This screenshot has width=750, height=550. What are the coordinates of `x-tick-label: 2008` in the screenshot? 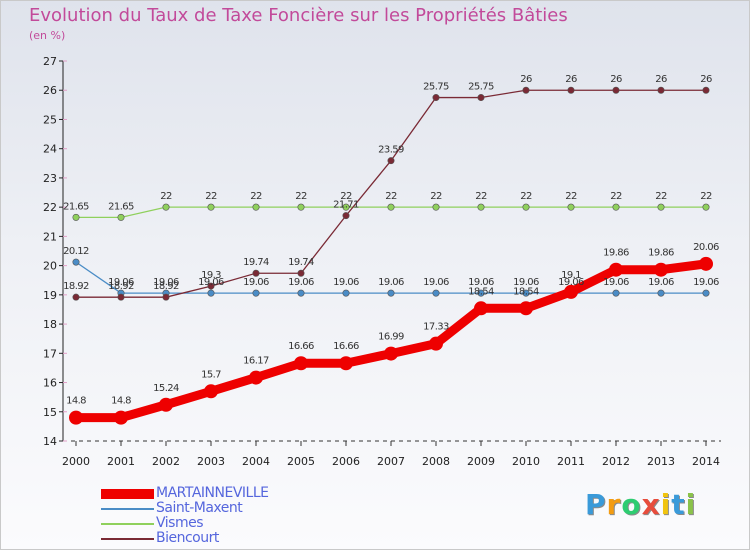 It's located at (436, 461).